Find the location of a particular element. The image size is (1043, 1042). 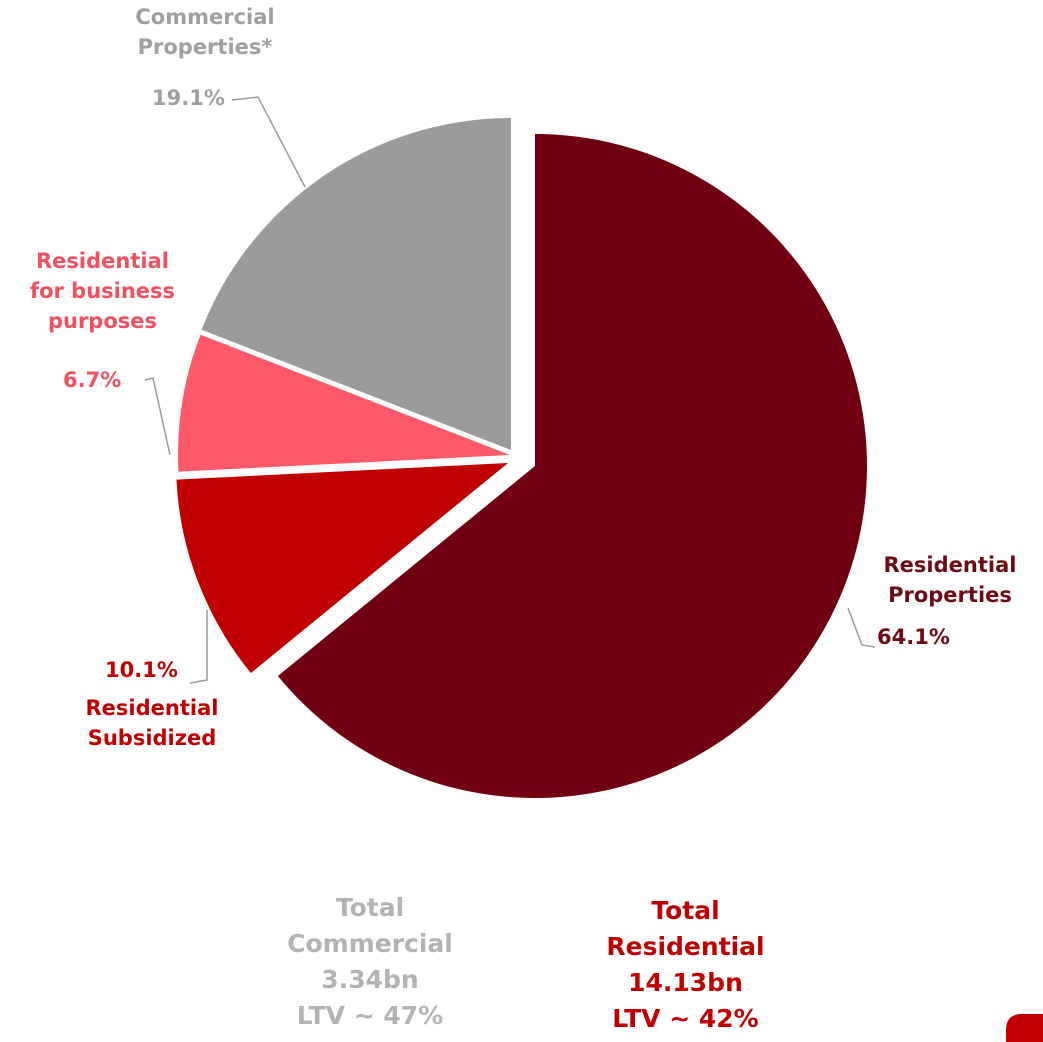

resprop-label-line: Properties is located at coordinates (950, 595).